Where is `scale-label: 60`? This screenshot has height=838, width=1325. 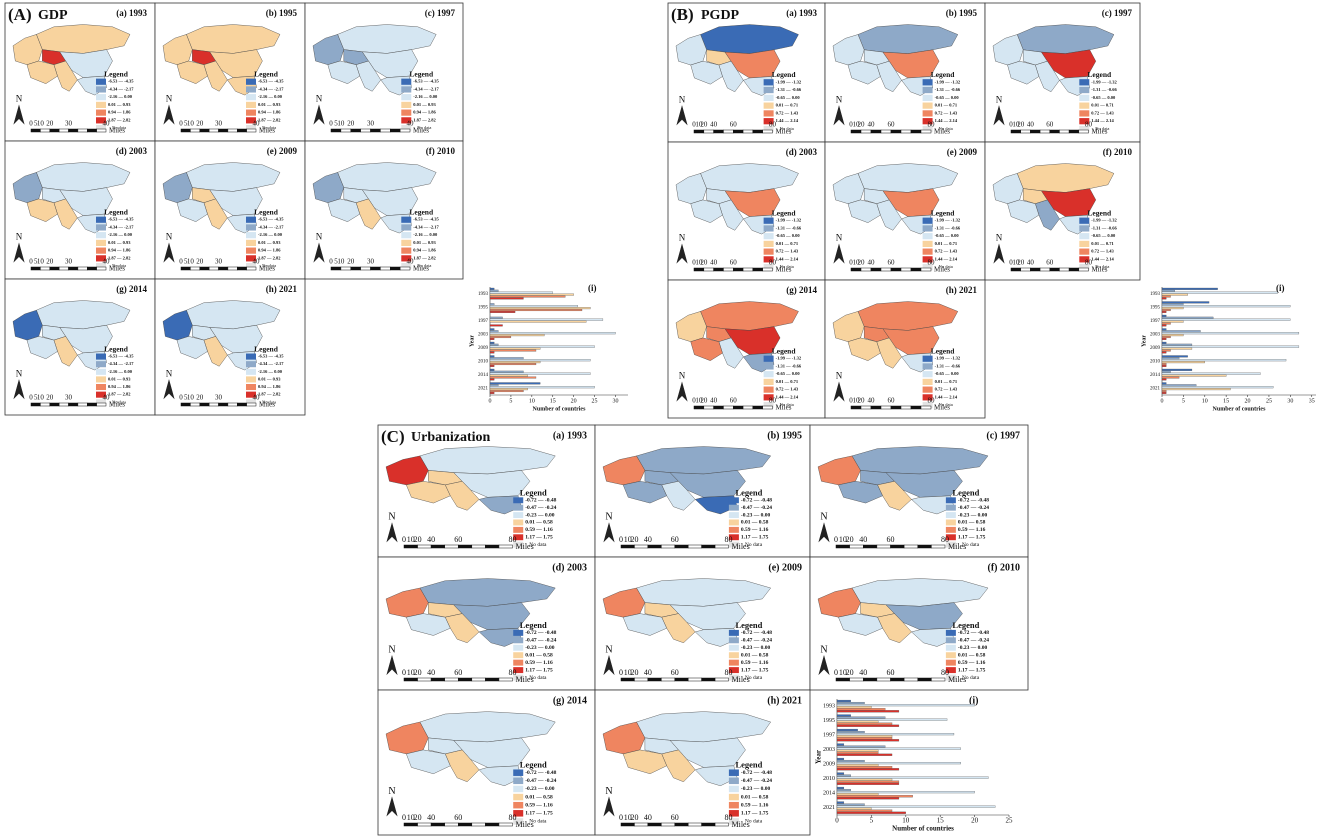 scale-label: 60 is located at coordinates (892, 263).